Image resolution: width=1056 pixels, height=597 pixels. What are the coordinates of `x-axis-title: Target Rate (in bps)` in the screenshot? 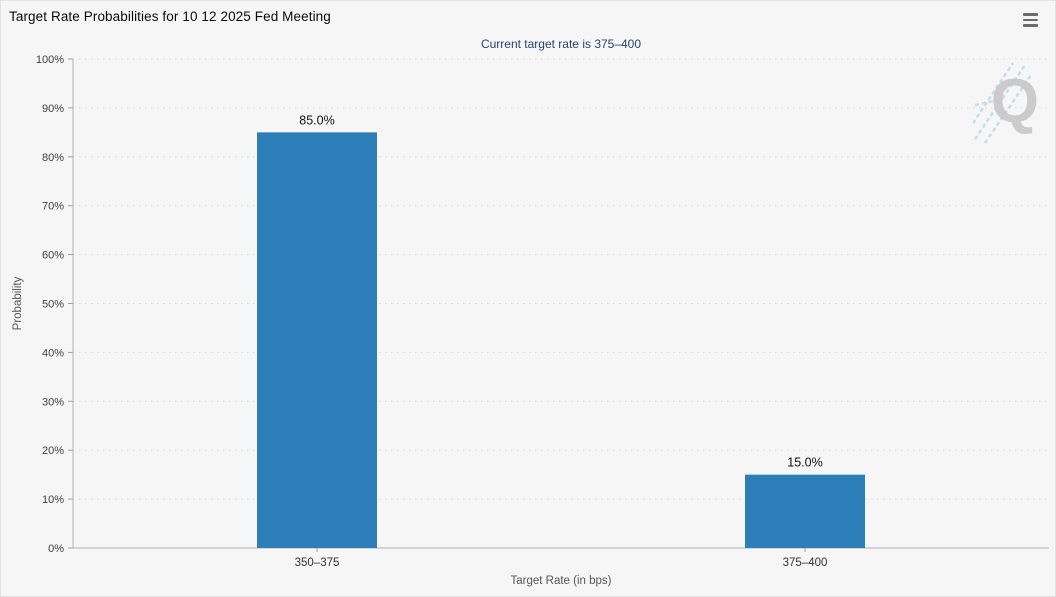 It's located at (561, 581).